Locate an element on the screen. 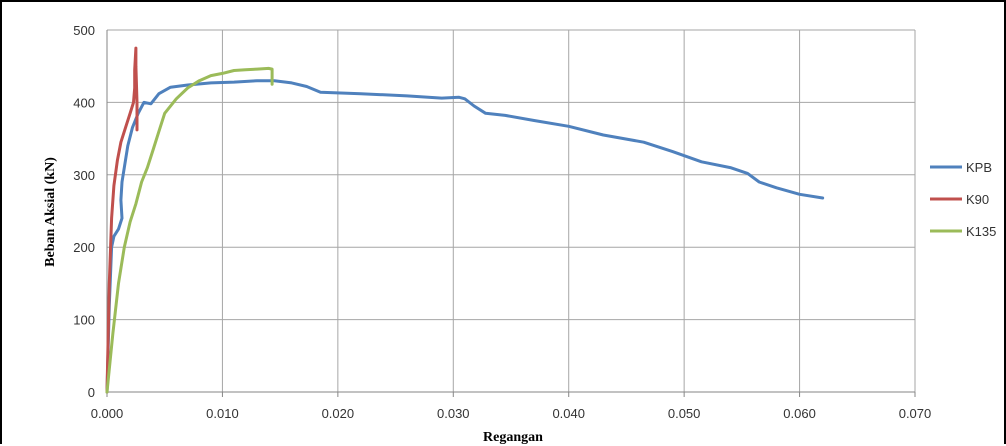  x-axis-title: Regangan is located at coordinates (513, 437).